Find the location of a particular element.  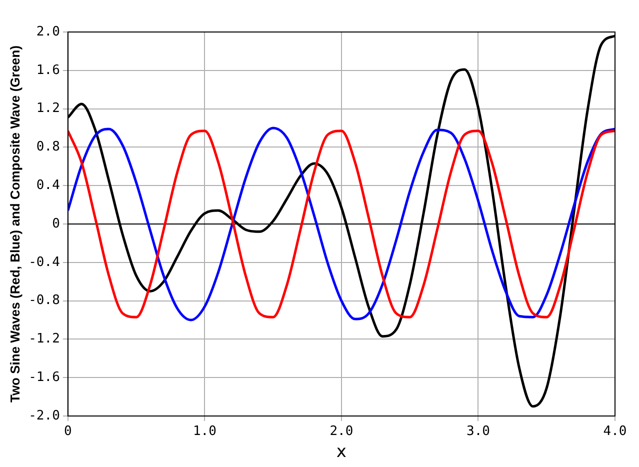

y-tick-label: -0.4 is located at coordinates (44, 262).